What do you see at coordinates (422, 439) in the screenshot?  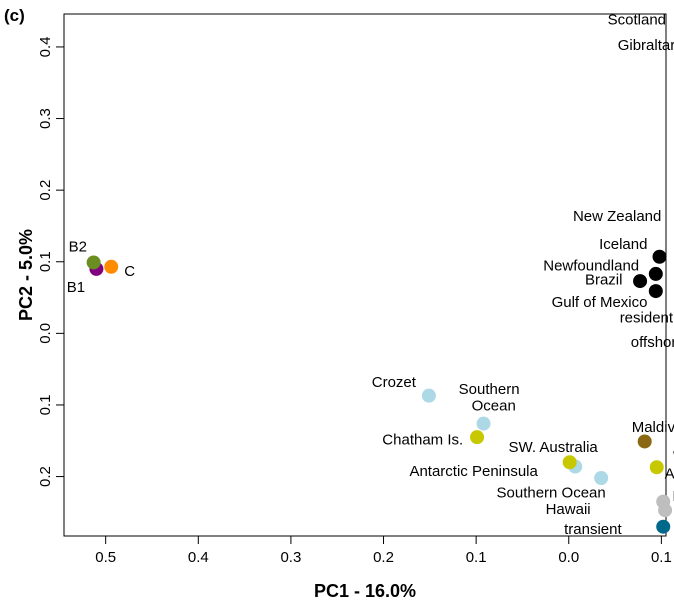 I see `point-label: Chatham Is.` at bounding box center [422, 439].